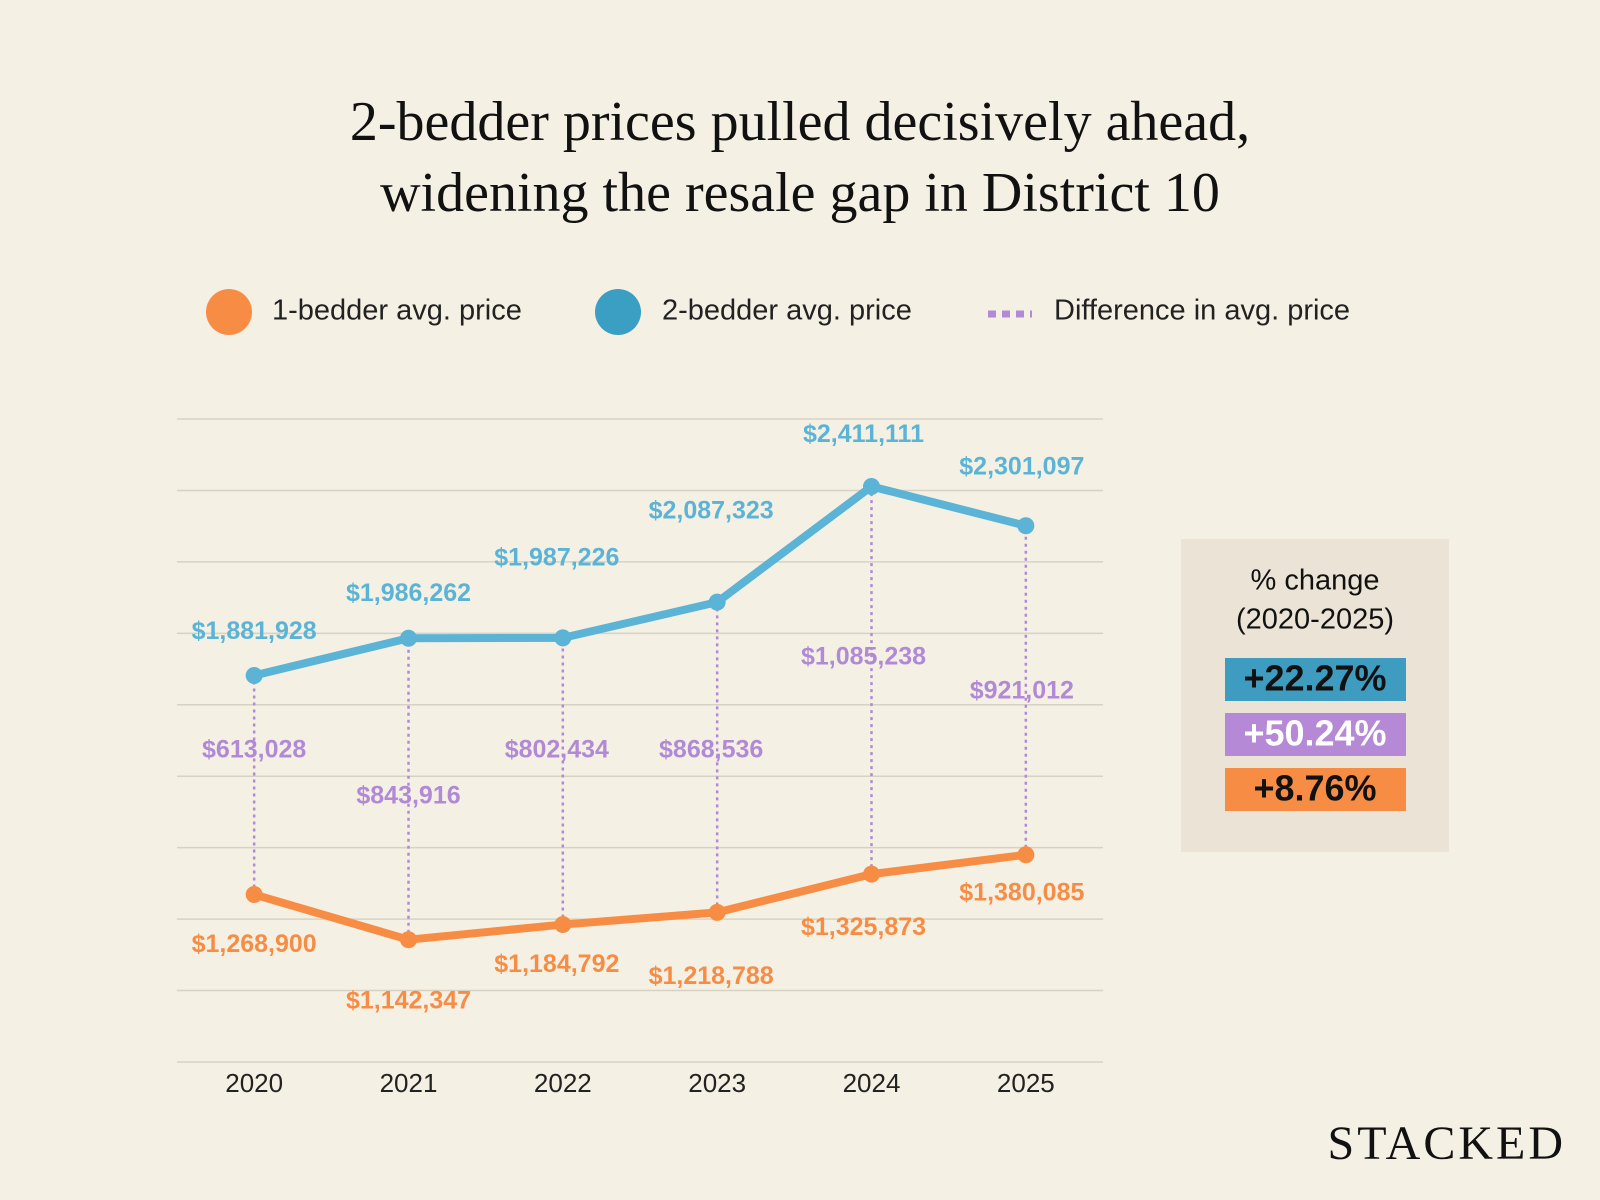 The image size is (1600, 1200). Describe the element at coordinates (254, 631) in the screenshot. I see `value-label: $1,881,928` at that location.